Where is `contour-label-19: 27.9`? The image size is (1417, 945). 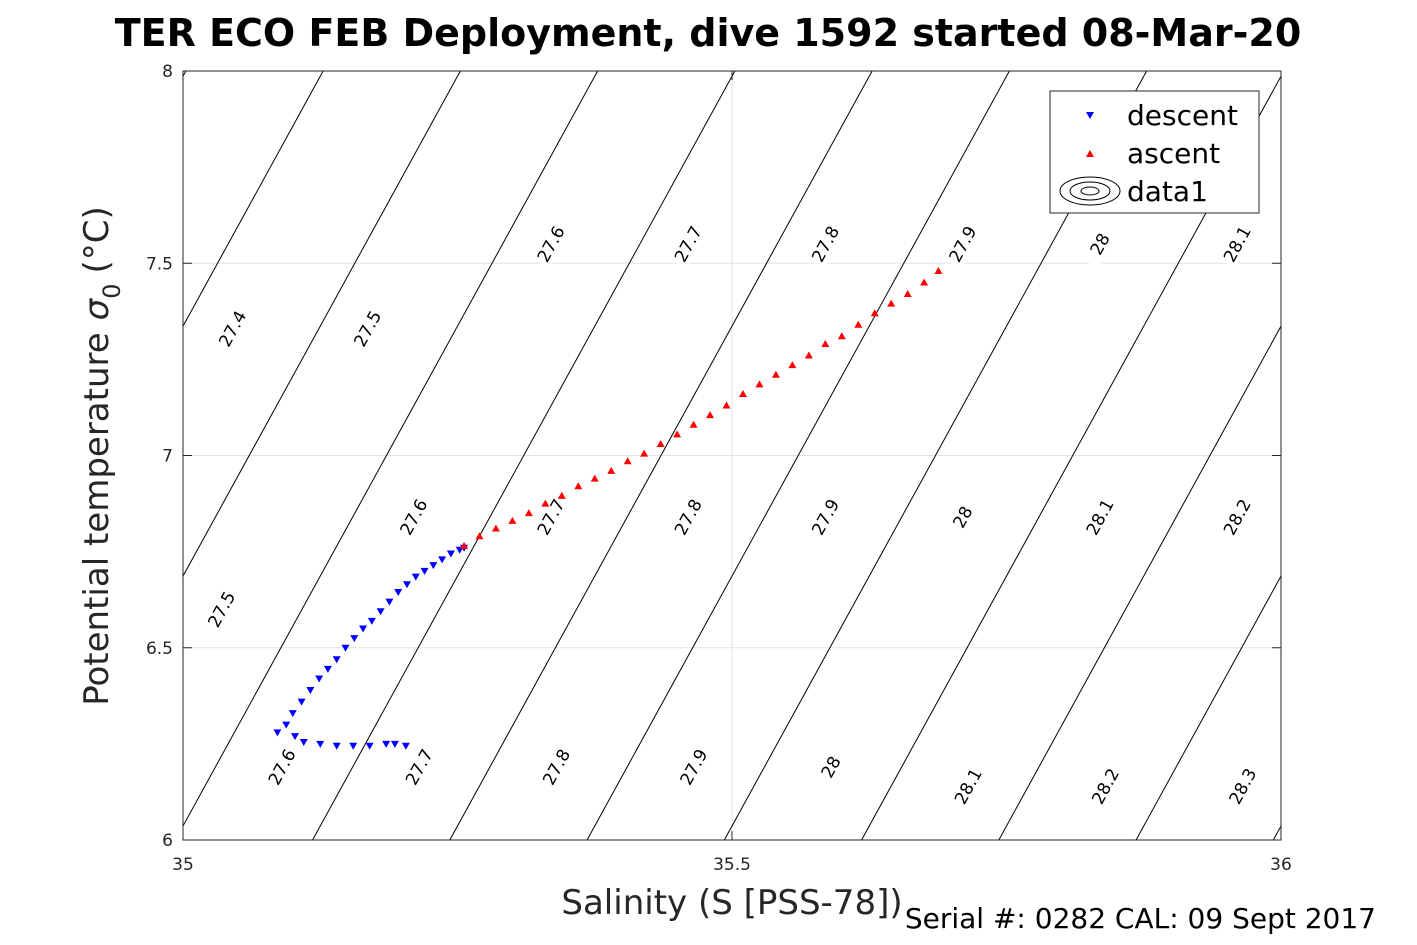 contour-label-19: 27.9 is located at coordinates (693, 767).